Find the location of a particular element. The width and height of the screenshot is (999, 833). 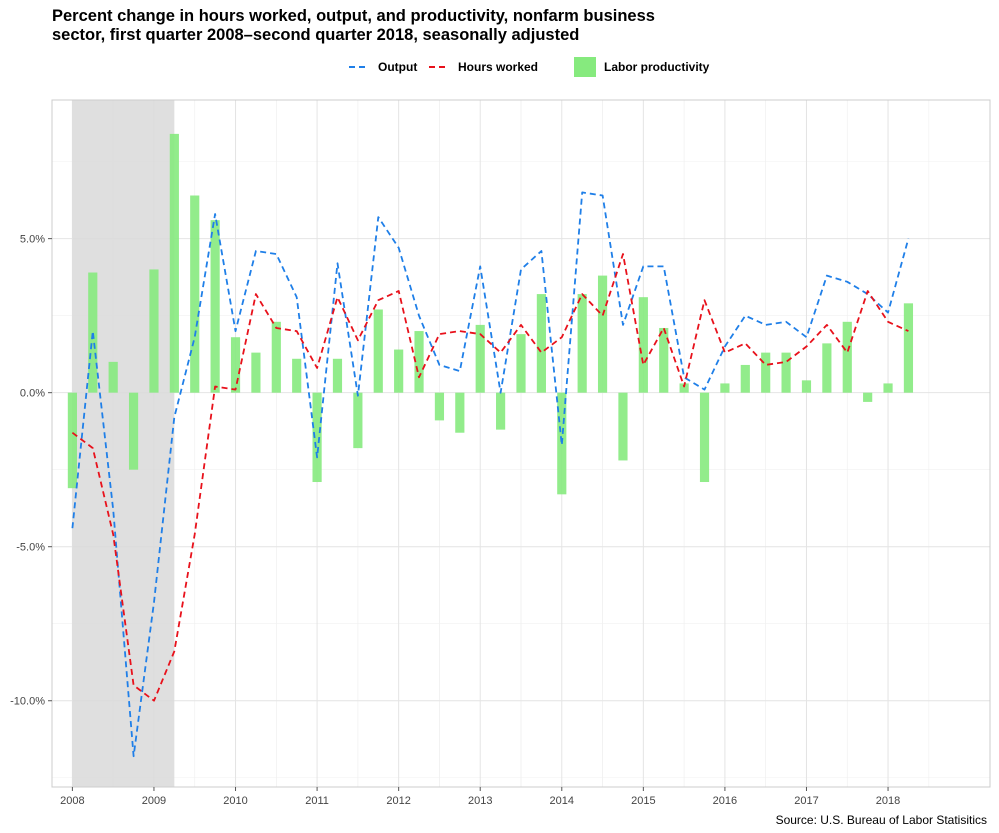

legend-label-output: Output is located at coordinates (398, 67).